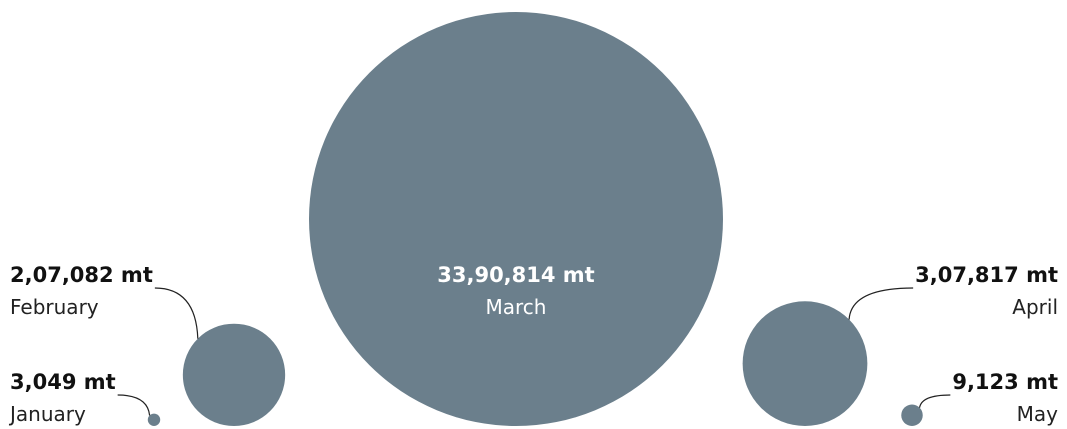 This screenshot has height=429, width=1067. What do you see at coordinates (912, 415) in the screenshot?
I see `bubble-may` at bounding box center [912, 415].